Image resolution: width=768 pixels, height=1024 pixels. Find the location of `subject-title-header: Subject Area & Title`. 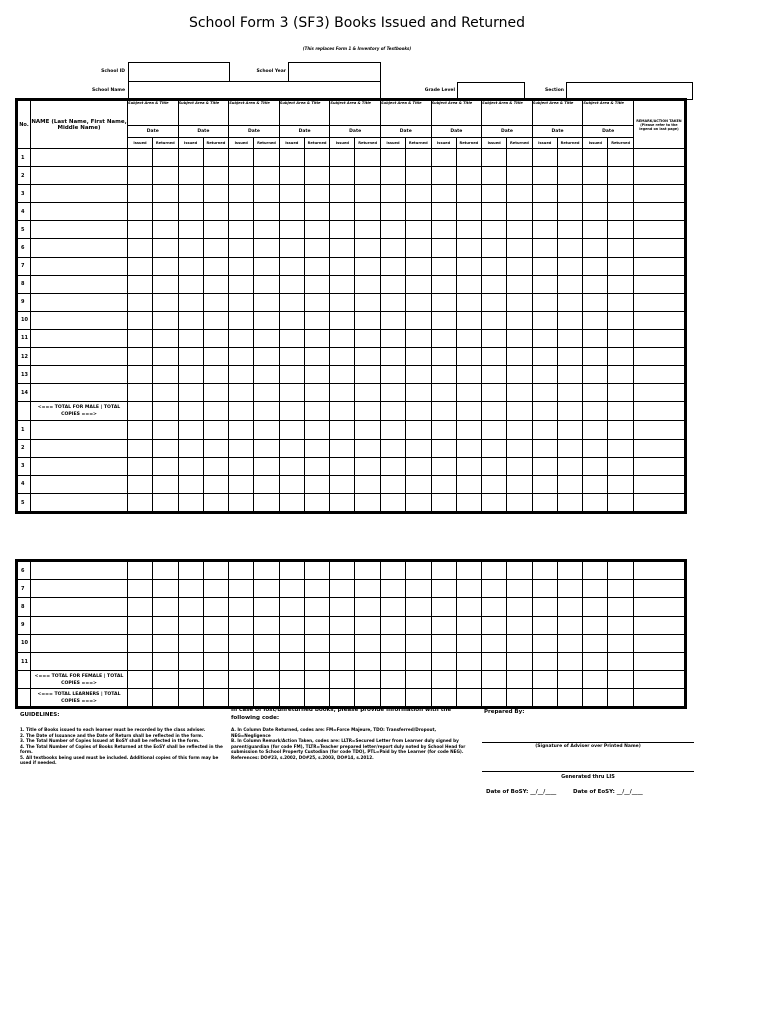

subject-title-header: Subject Area & Title is located at coordinates (557, 113).